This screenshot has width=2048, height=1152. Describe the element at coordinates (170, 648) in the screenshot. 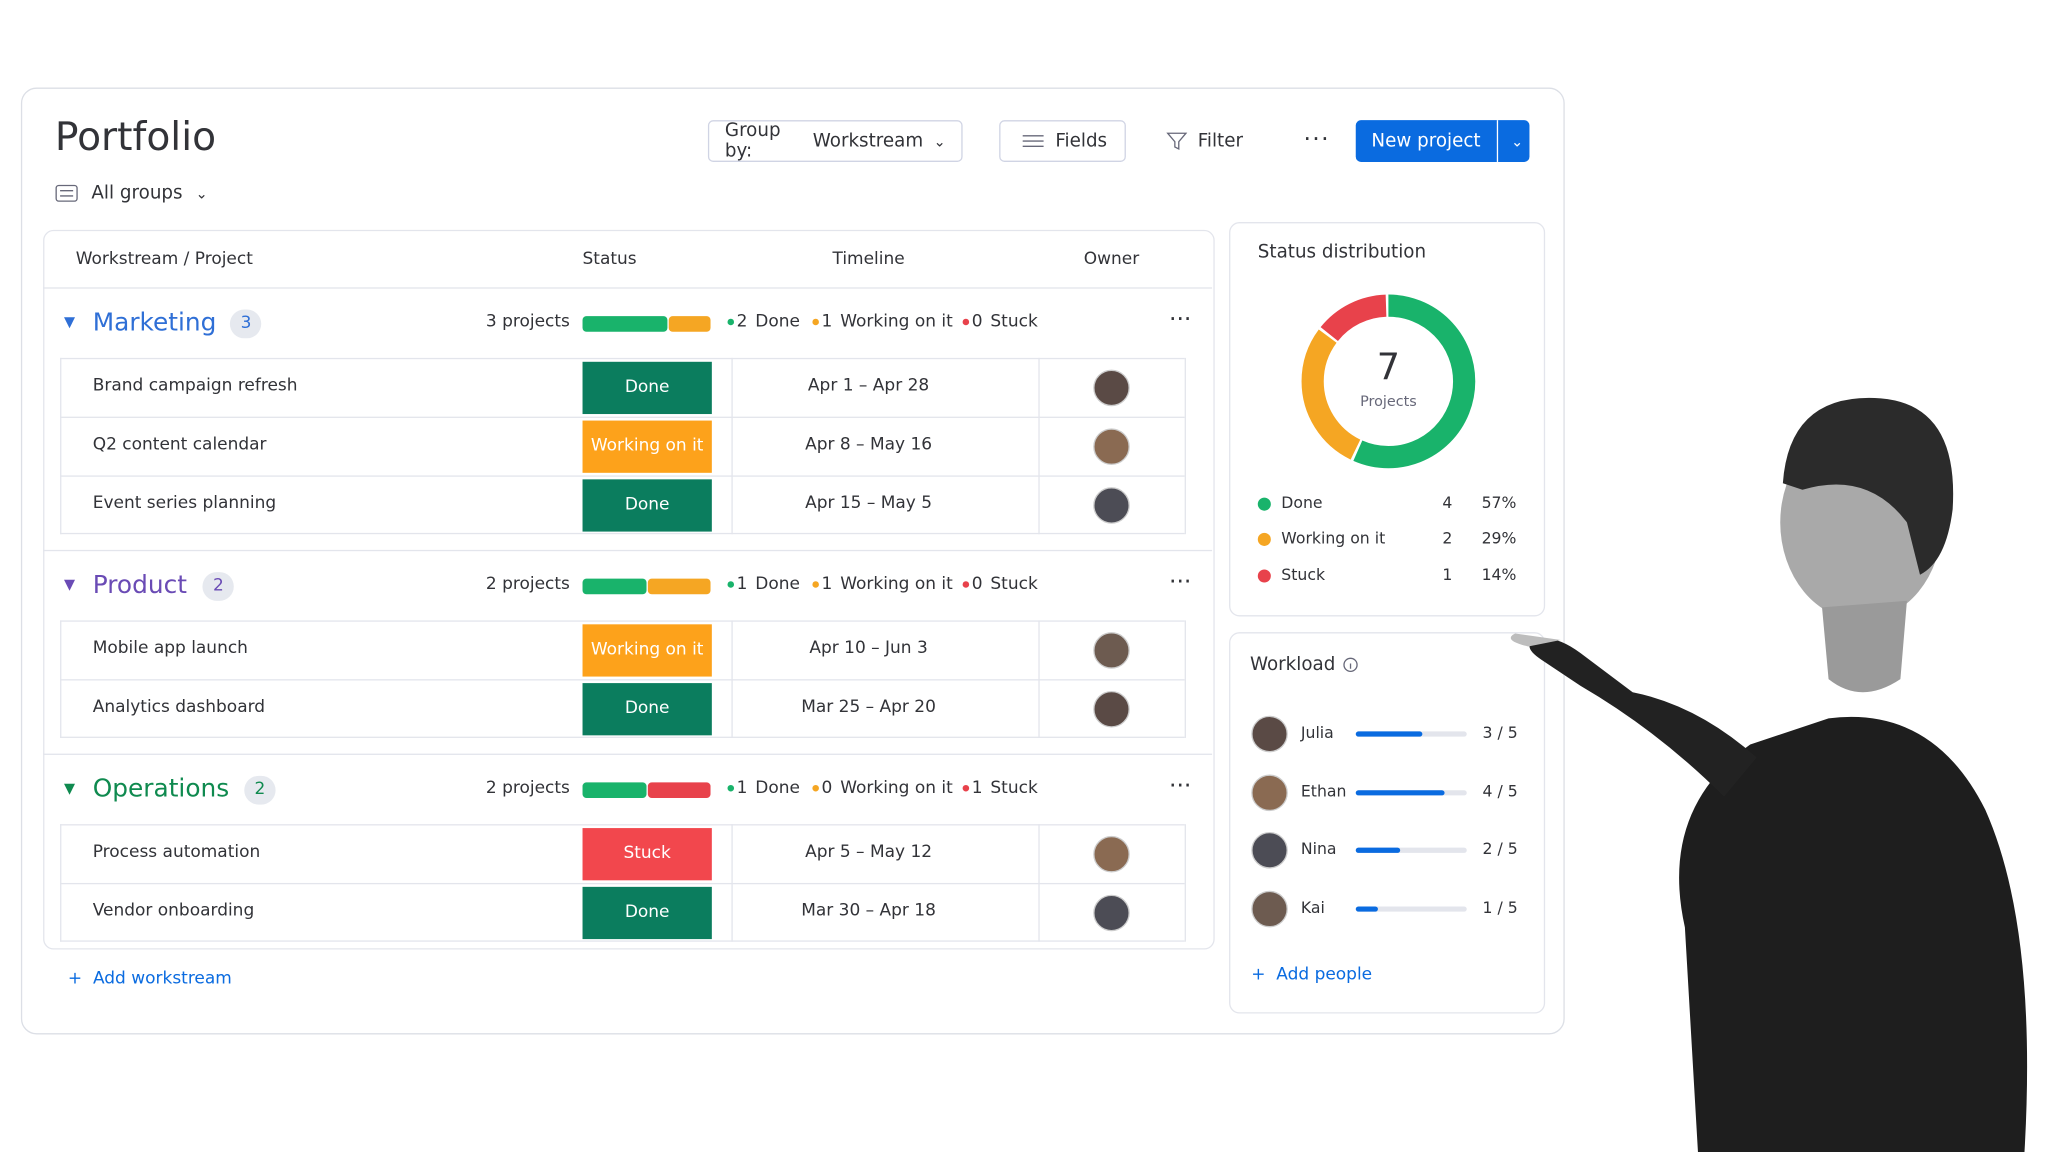

I see `project-name: Mobile app launch` at that location.